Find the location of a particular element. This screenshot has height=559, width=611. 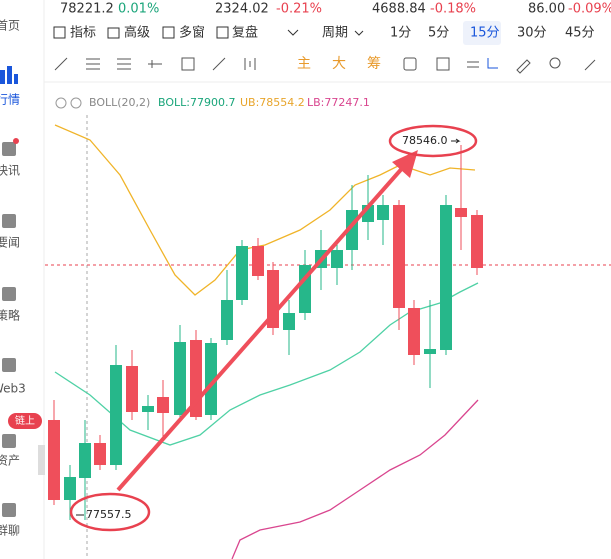

overlay-tool: 主 is located at coordinates (304, 64).